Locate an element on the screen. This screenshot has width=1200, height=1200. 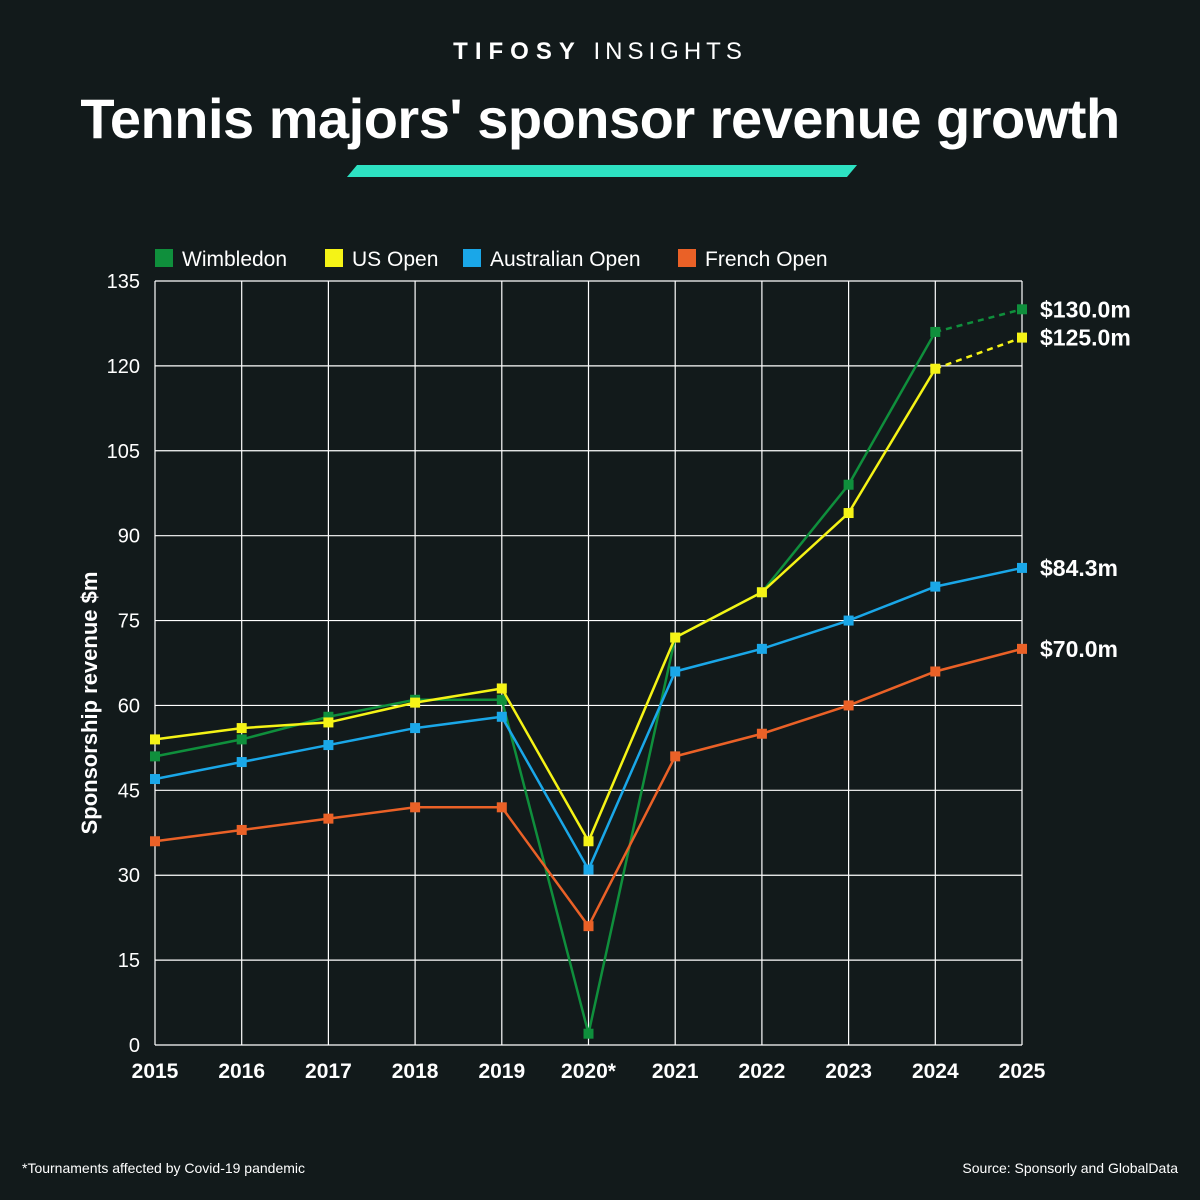
y-tick-label: 60 is located at coordinates (129, 706).